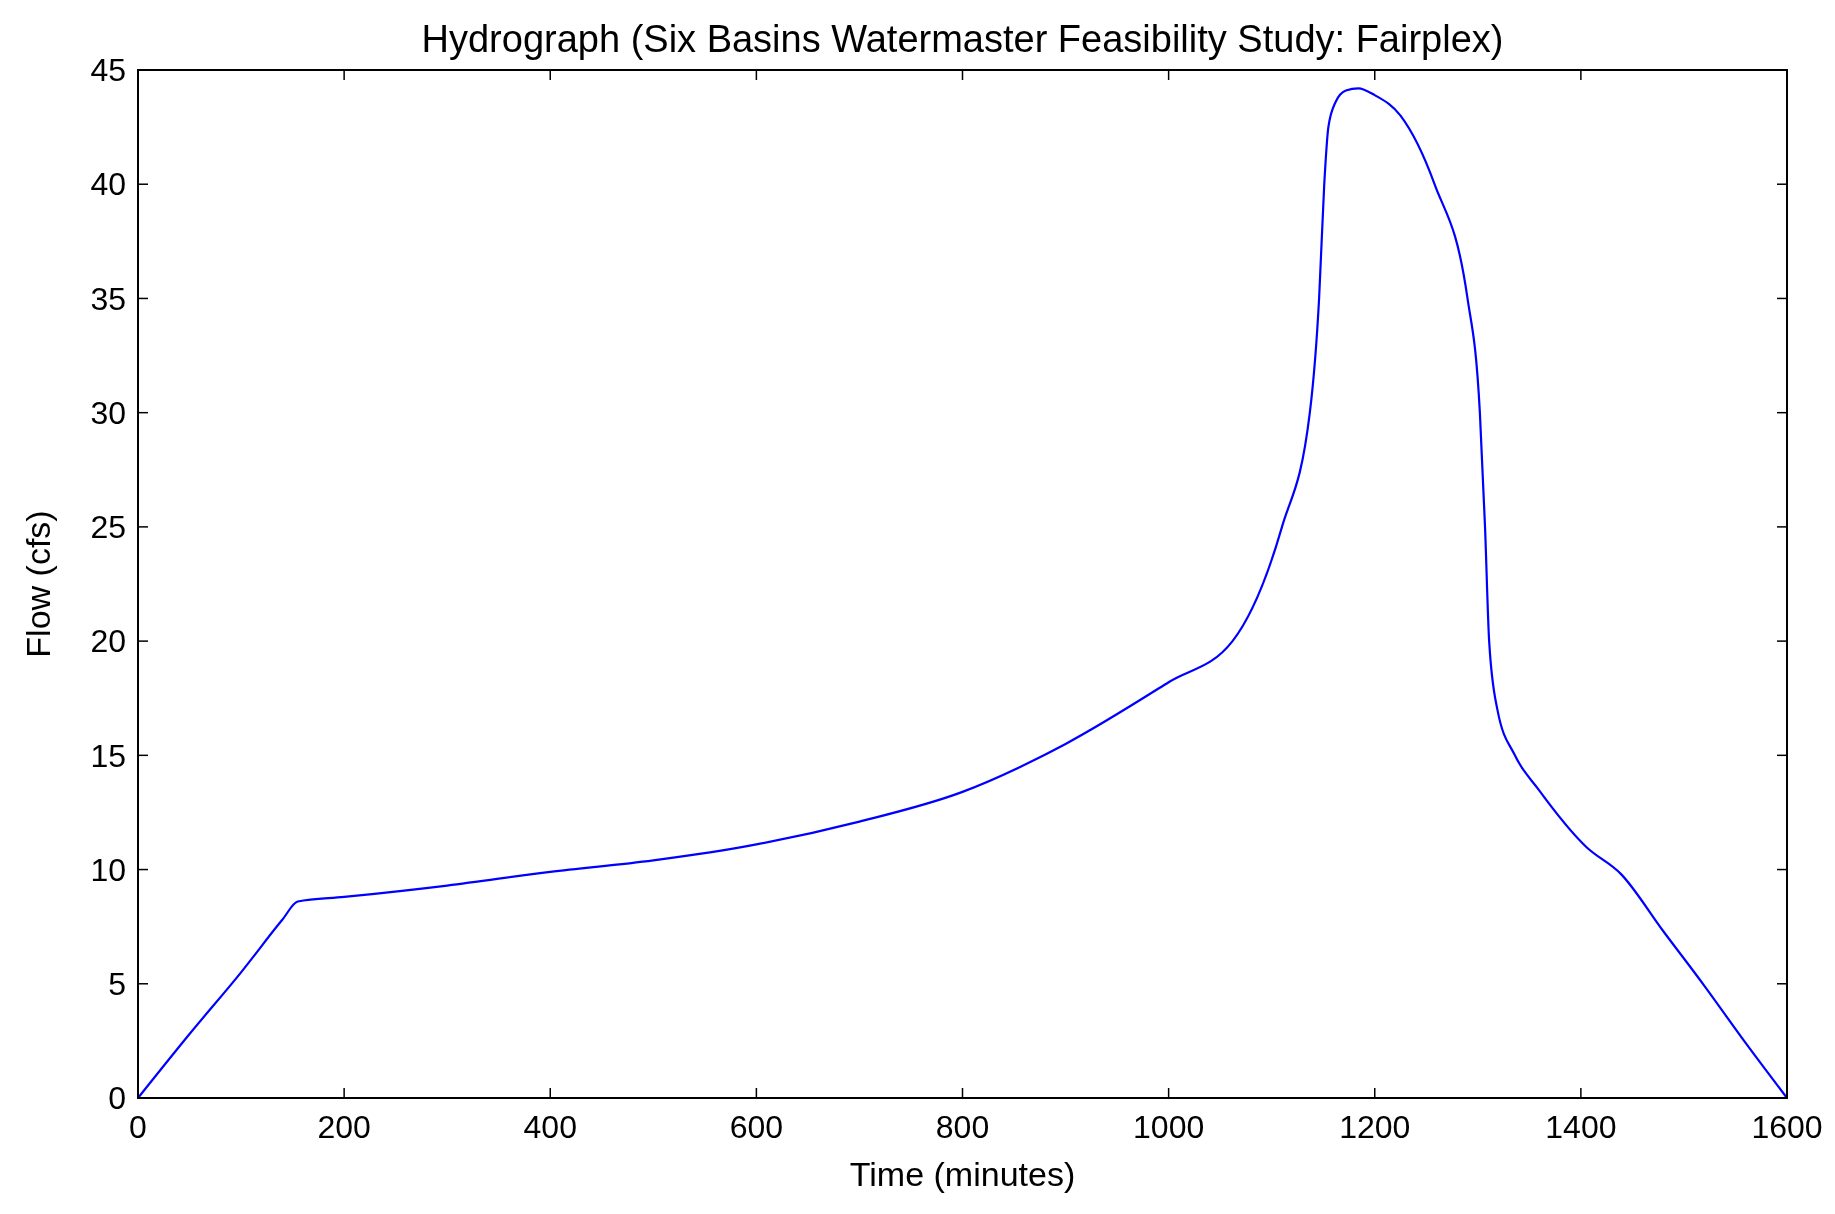 Image resolution: width=1835 pixels, height=1214 pixels. I want to click on x-axis-title: Time (minutes), so click(962, 1174).